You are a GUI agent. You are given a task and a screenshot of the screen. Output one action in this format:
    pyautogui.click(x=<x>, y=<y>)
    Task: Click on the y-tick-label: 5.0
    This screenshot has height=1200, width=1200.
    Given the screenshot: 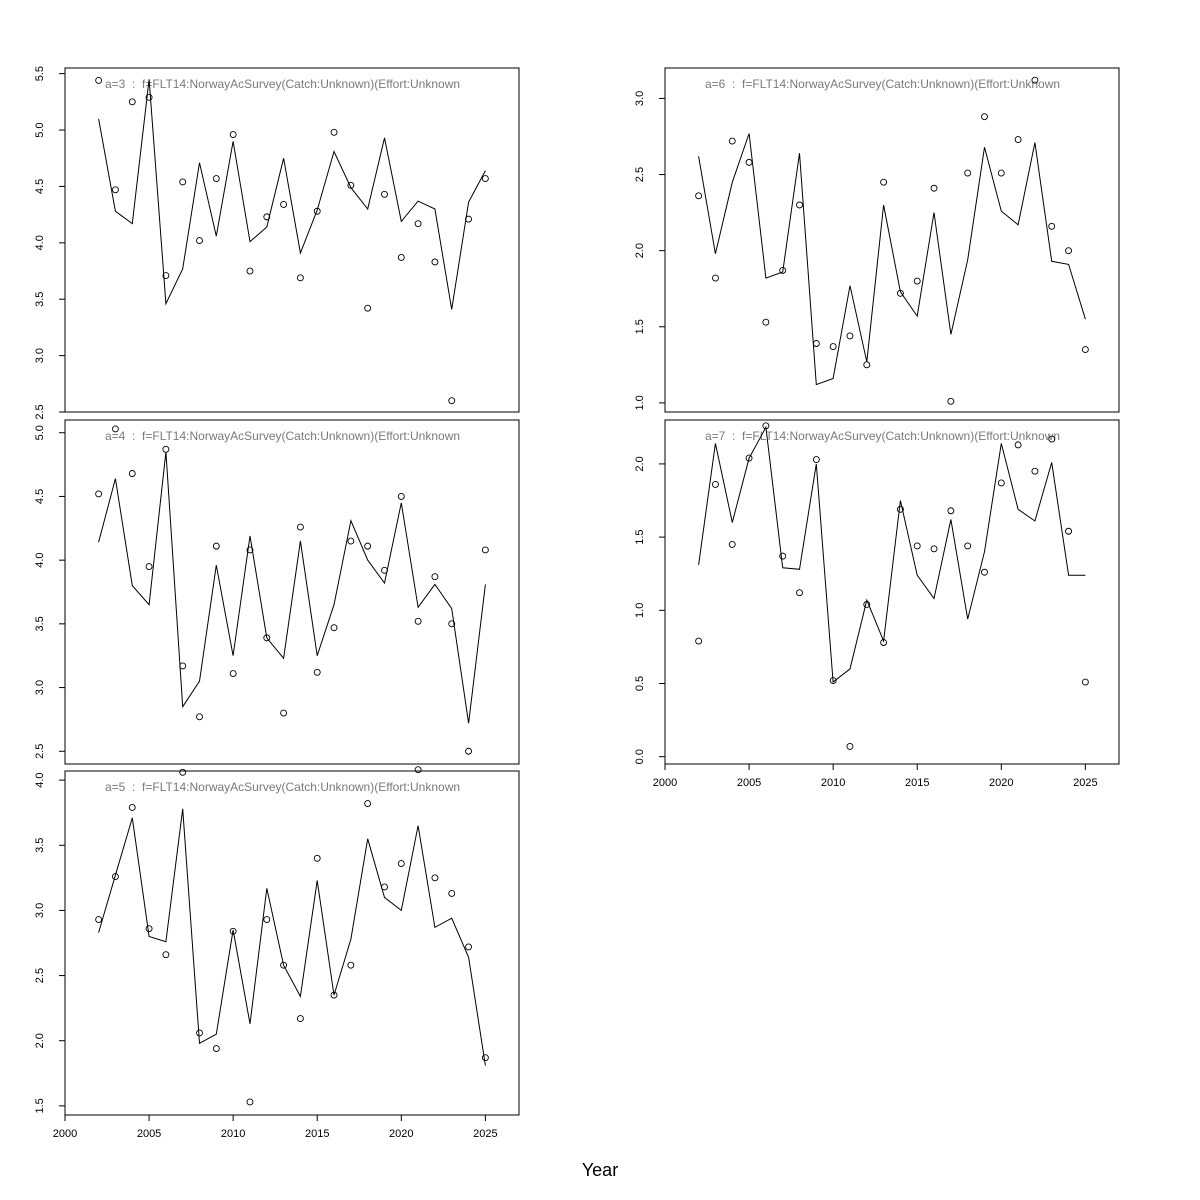 What is the action you would take?
    pyautogui.click(x=40, y=432)
    